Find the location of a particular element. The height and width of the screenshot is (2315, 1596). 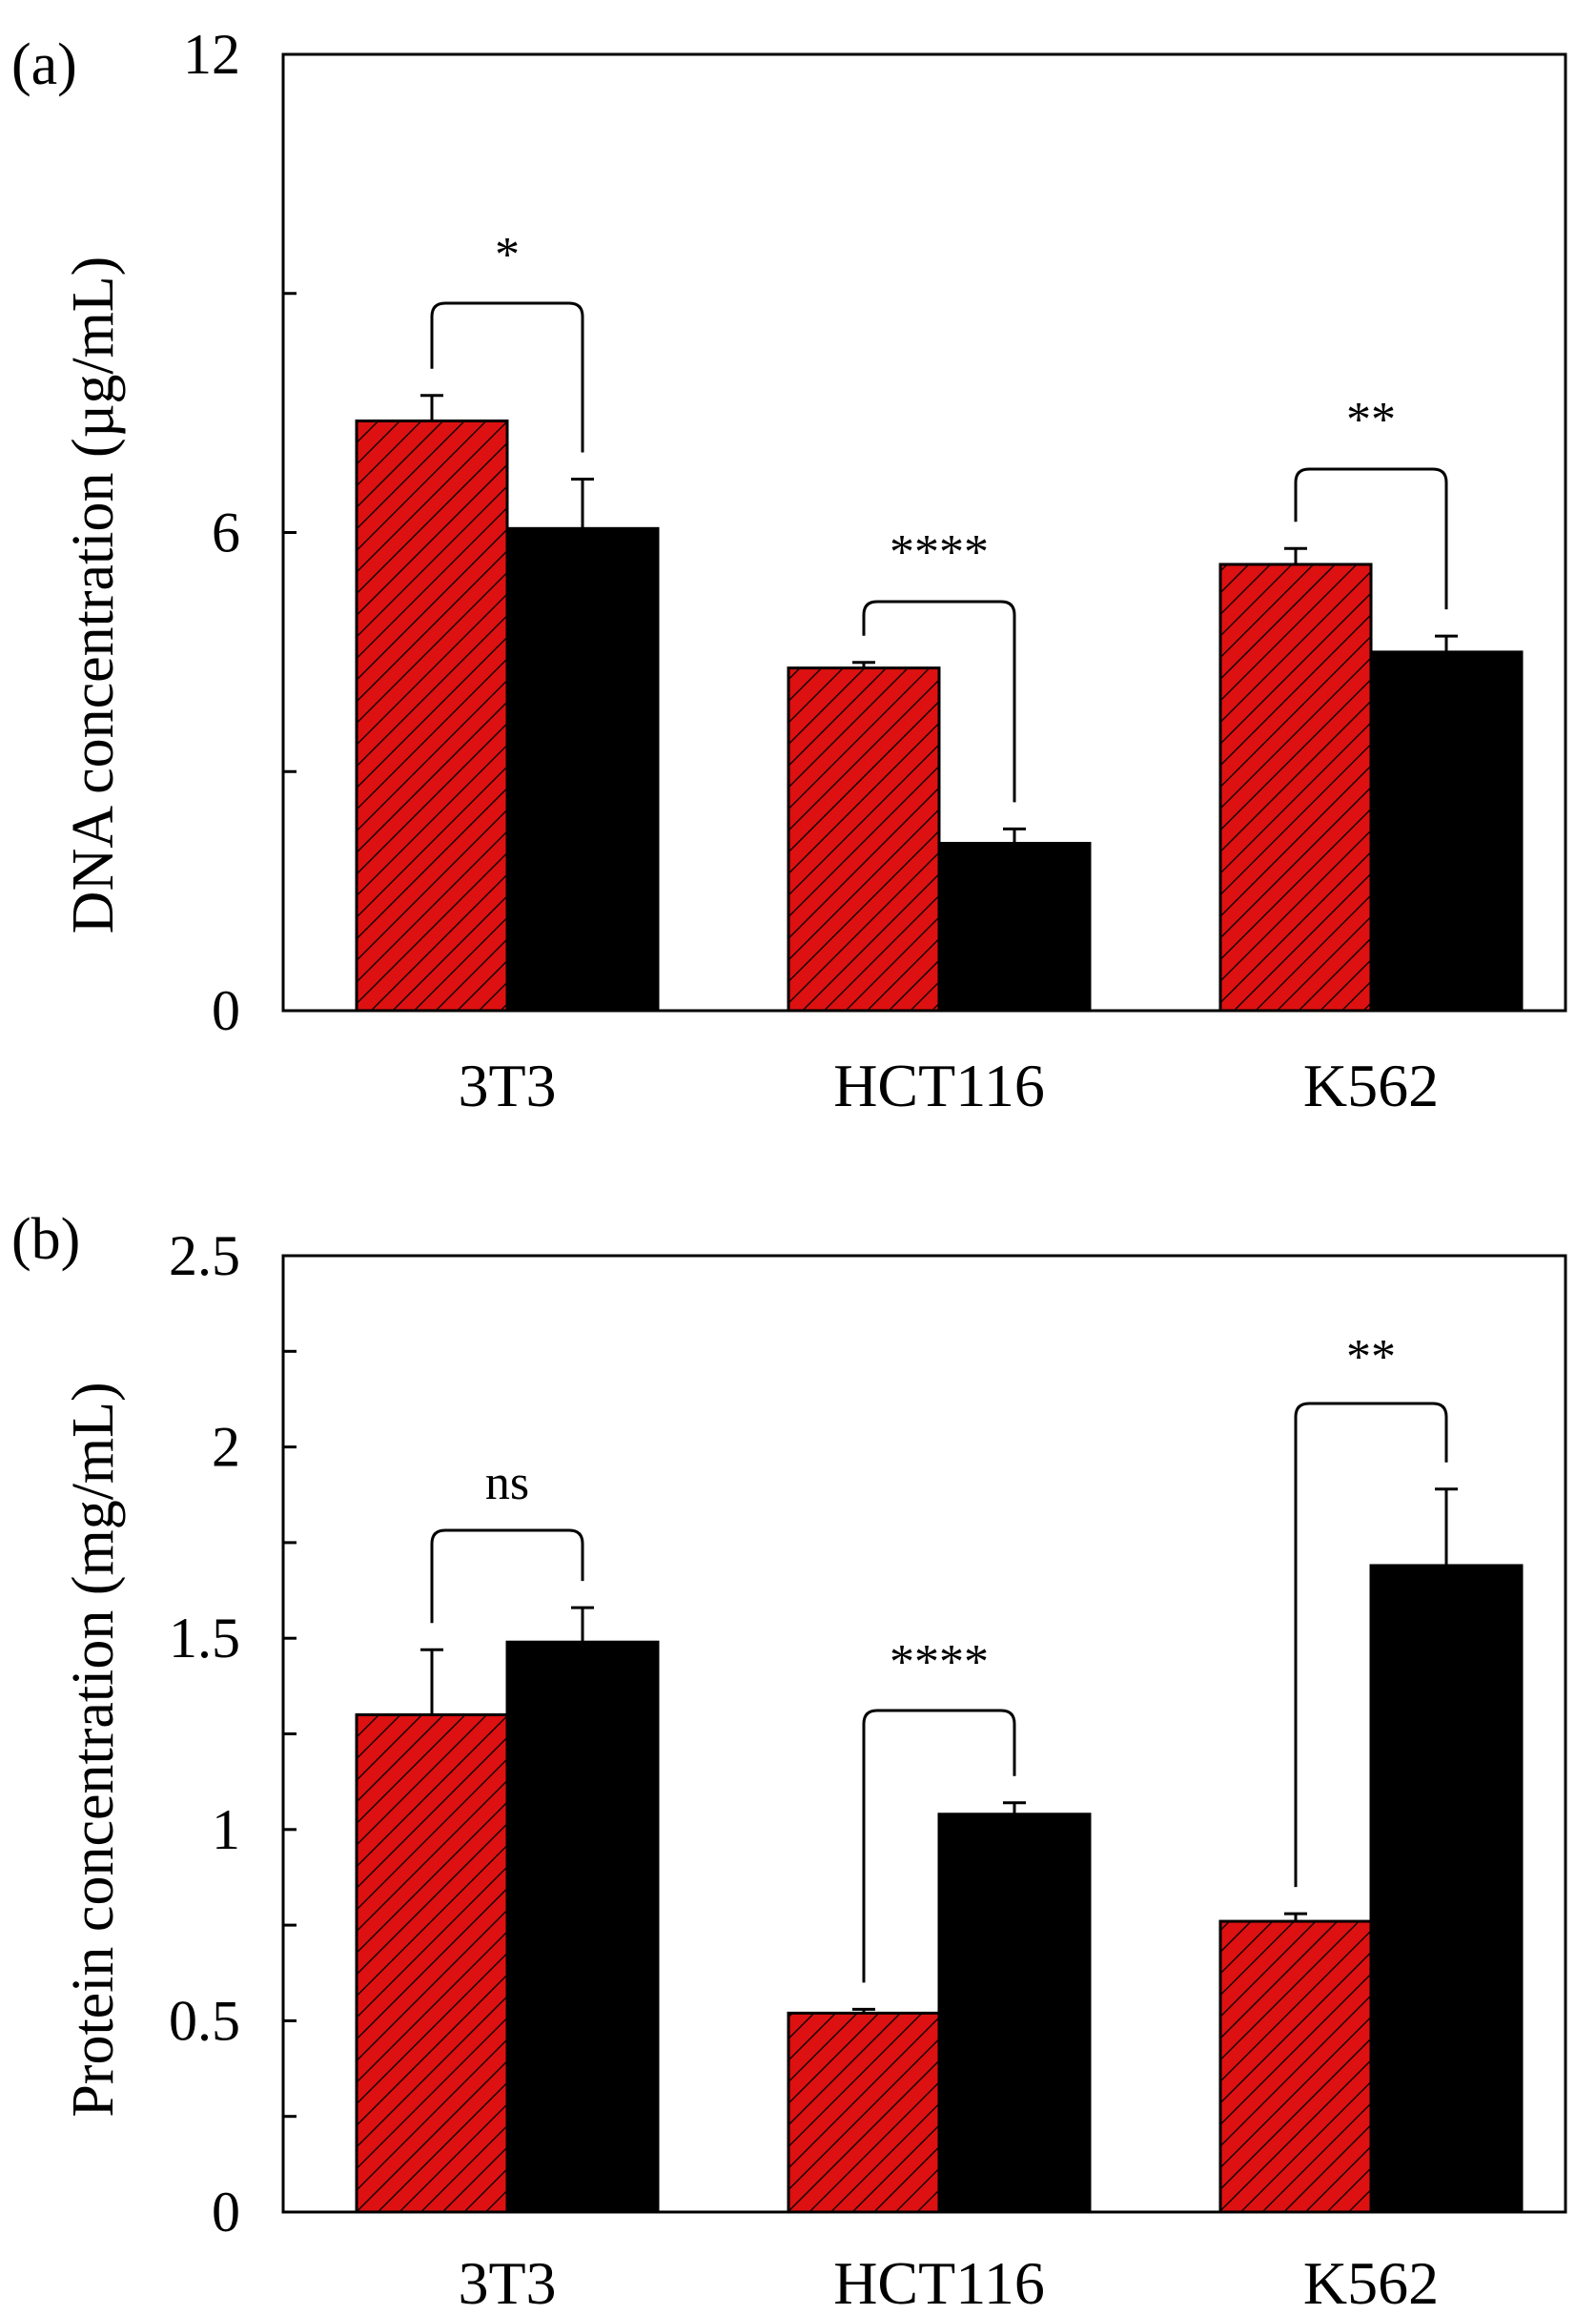

panel-a-label: (a) is located at coordinates (44, 64).